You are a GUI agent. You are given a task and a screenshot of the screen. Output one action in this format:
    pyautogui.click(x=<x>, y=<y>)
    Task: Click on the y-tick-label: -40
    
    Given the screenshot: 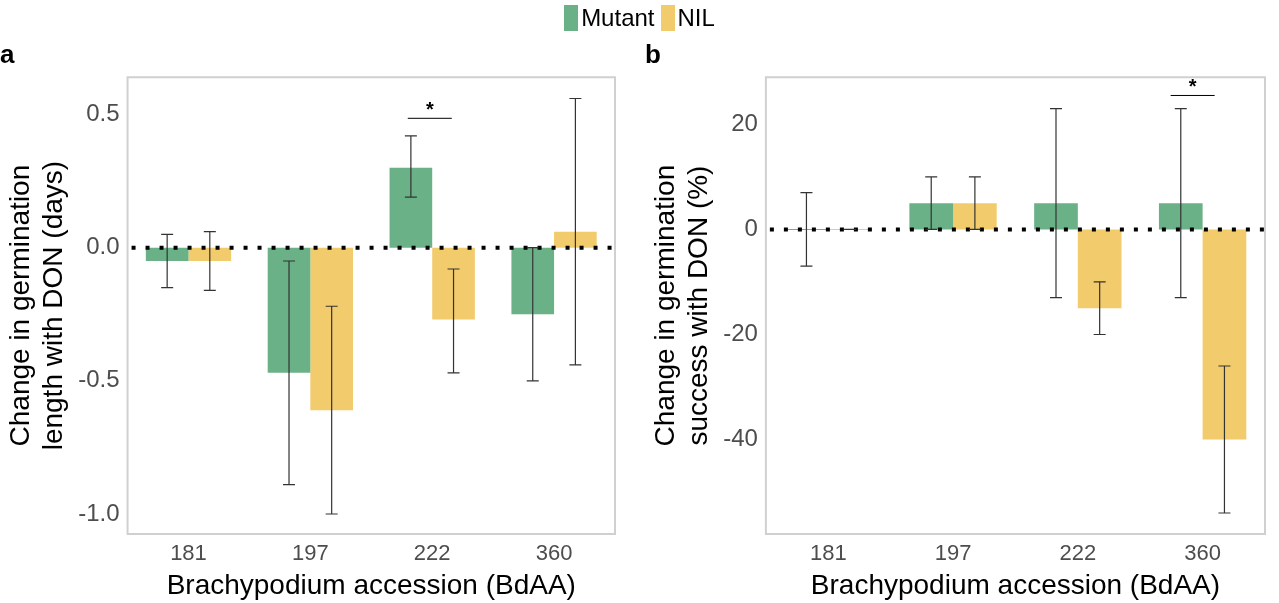 What is the action you would take?
    pyautogui.click(x=740, y=438)
    